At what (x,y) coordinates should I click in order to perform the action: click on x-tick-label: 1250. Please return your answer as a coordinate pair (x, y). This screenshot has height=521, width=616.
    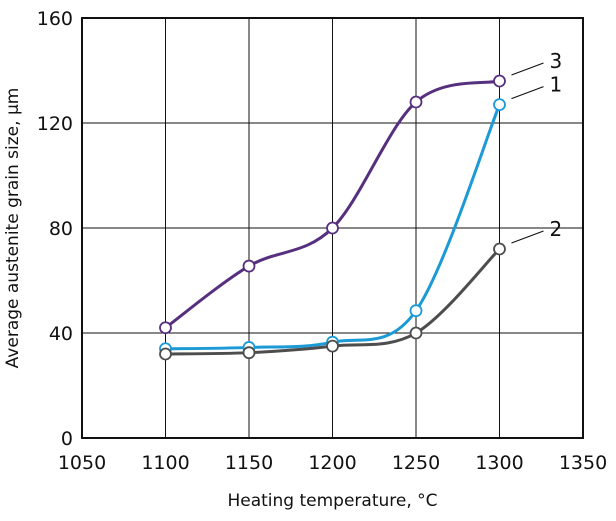
    Looking at the image, I should click on (416, 463).